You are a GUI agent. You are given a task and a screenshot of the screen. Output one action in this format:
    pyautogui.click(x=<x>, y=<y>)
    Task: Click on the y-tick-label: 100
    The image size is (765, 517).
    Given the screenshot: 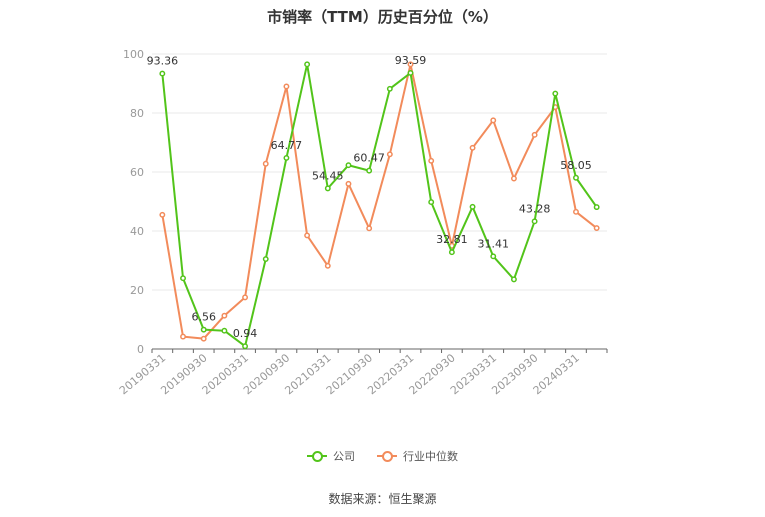 What is the action you would take?
    pyautogui.click(x=133, y=54)
    